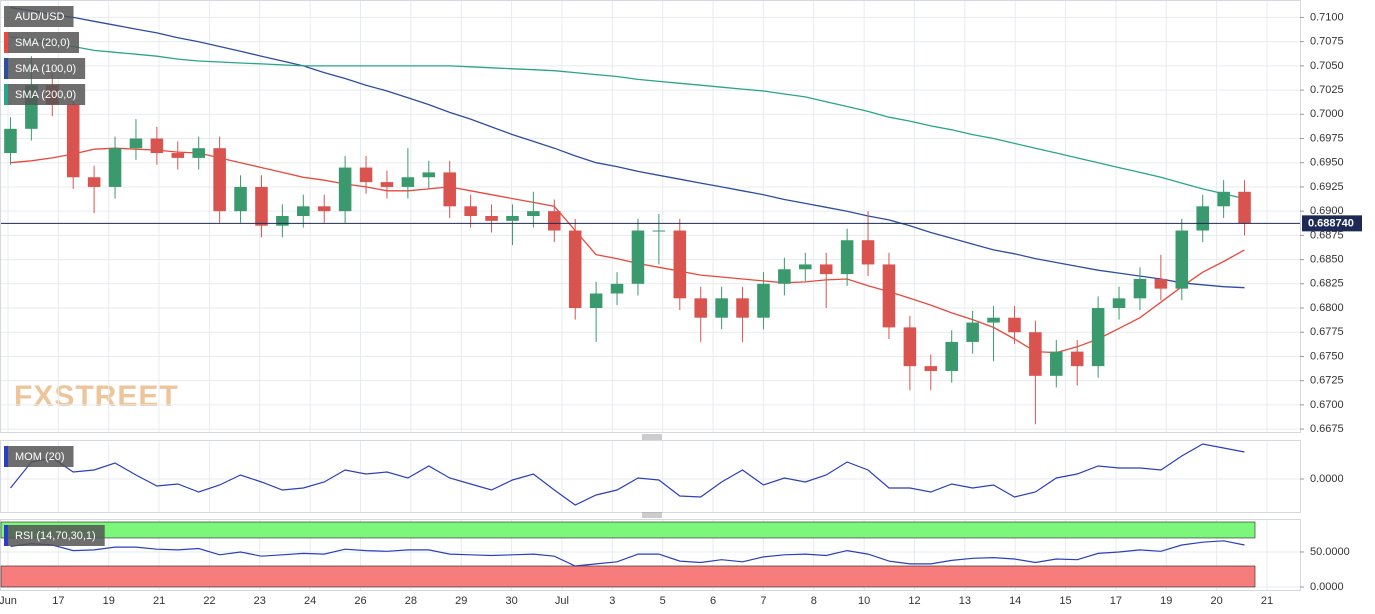 The image size is (1375, 614). Describe the element at coordinates (260, 601) in the screenshot. I see `x-tick-label: 23` at that location.